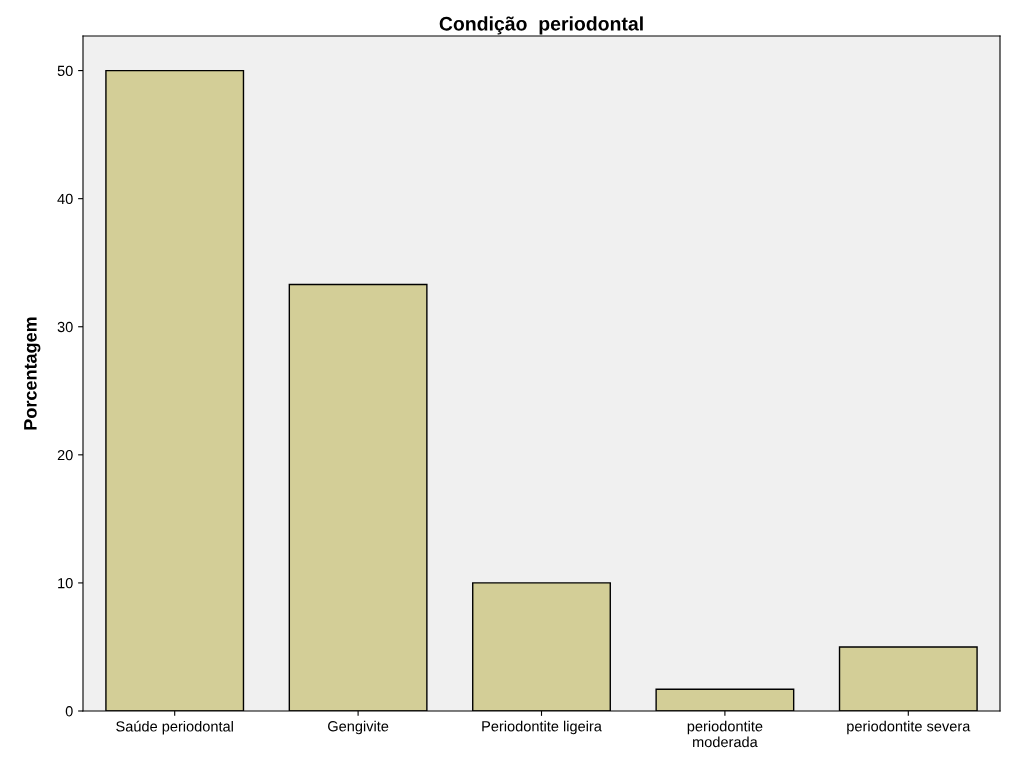 The height and width of the screenshot is (764, 1020). What do you see at coordinates (358, 727) in the screenshot?
I see `x-tick-label: Gengivite` at bounding box center [358, 727].